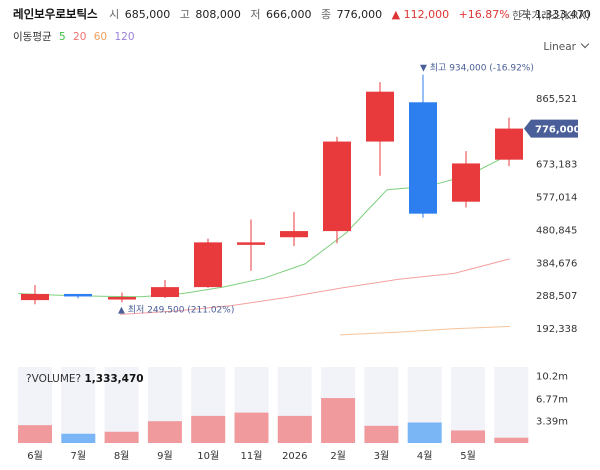  I want to click on x-tick-label: 7월, so click(79, 456).